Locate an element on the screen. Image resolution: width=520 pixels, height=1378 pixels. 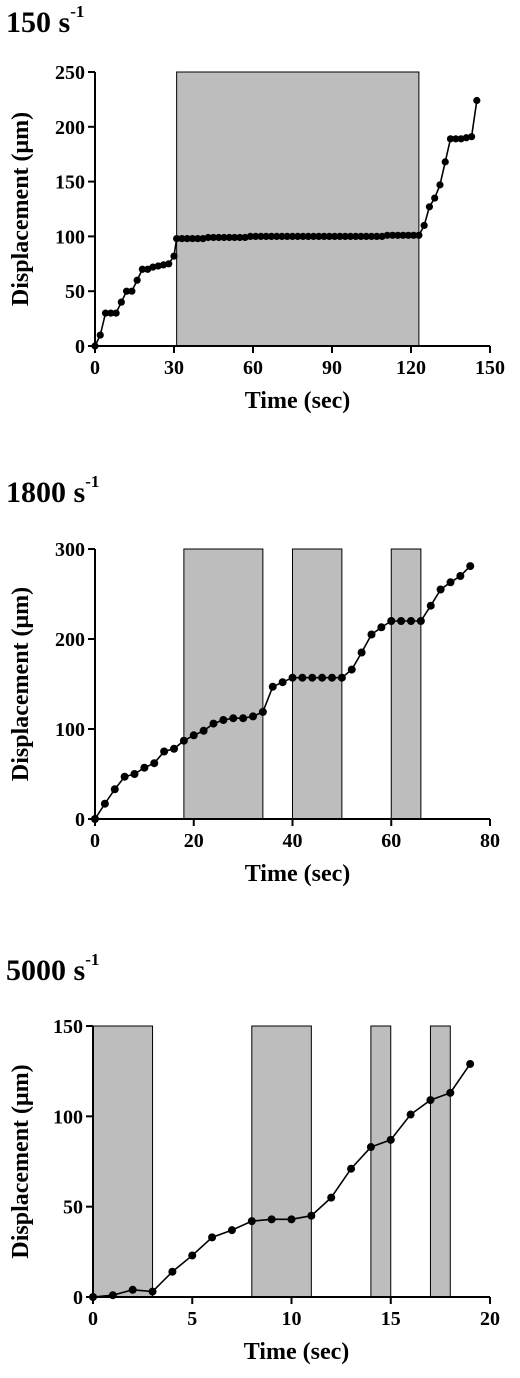
x-tick-label: 30 is located at coordinates (174, 368).